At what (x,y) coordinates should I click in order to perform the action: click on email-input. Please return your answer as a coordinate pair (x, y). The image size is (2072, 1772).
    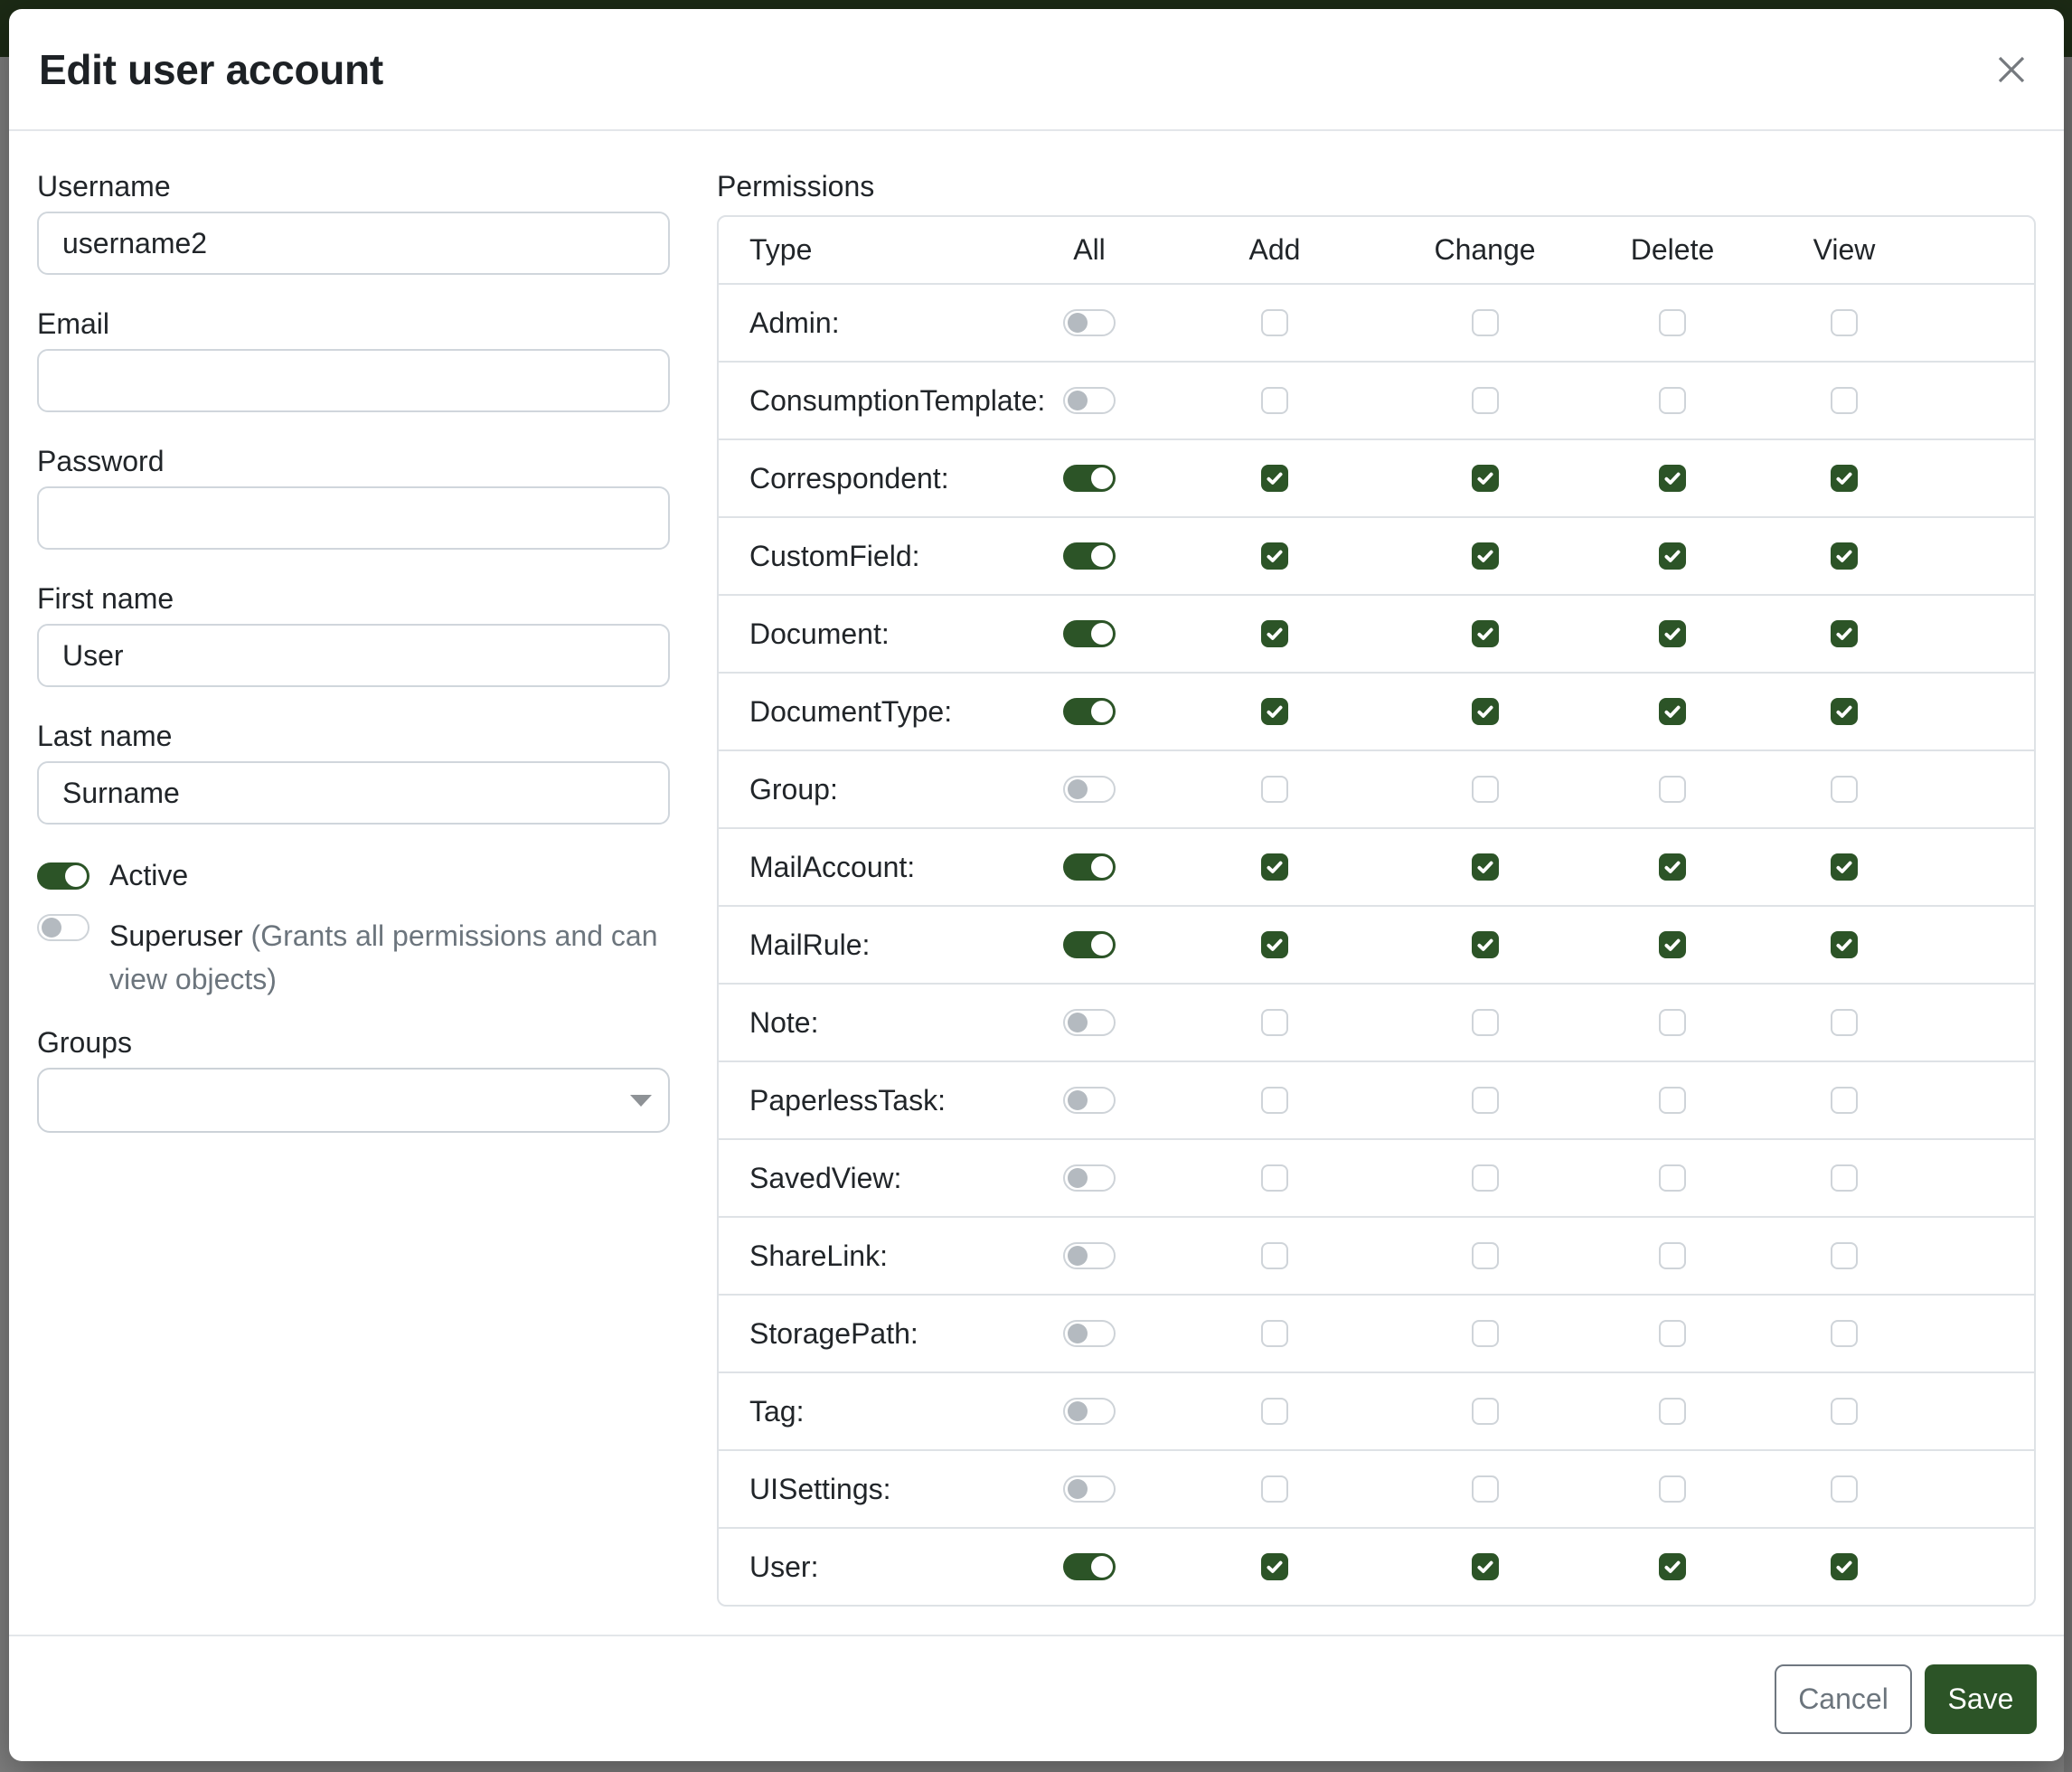
    Looking at the image, I should click on (353, 380).